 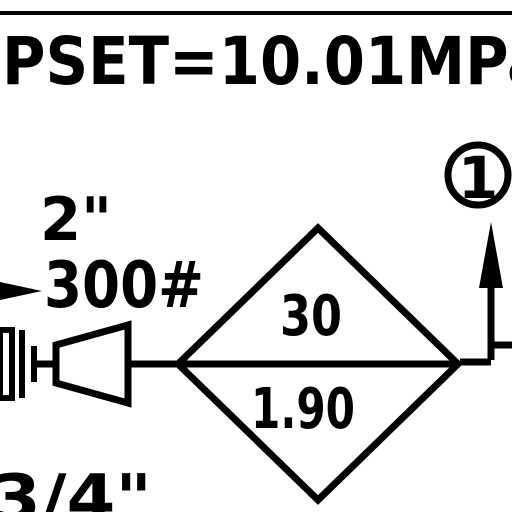 I want to click on flange-symbol, so click(x=18, y=364).